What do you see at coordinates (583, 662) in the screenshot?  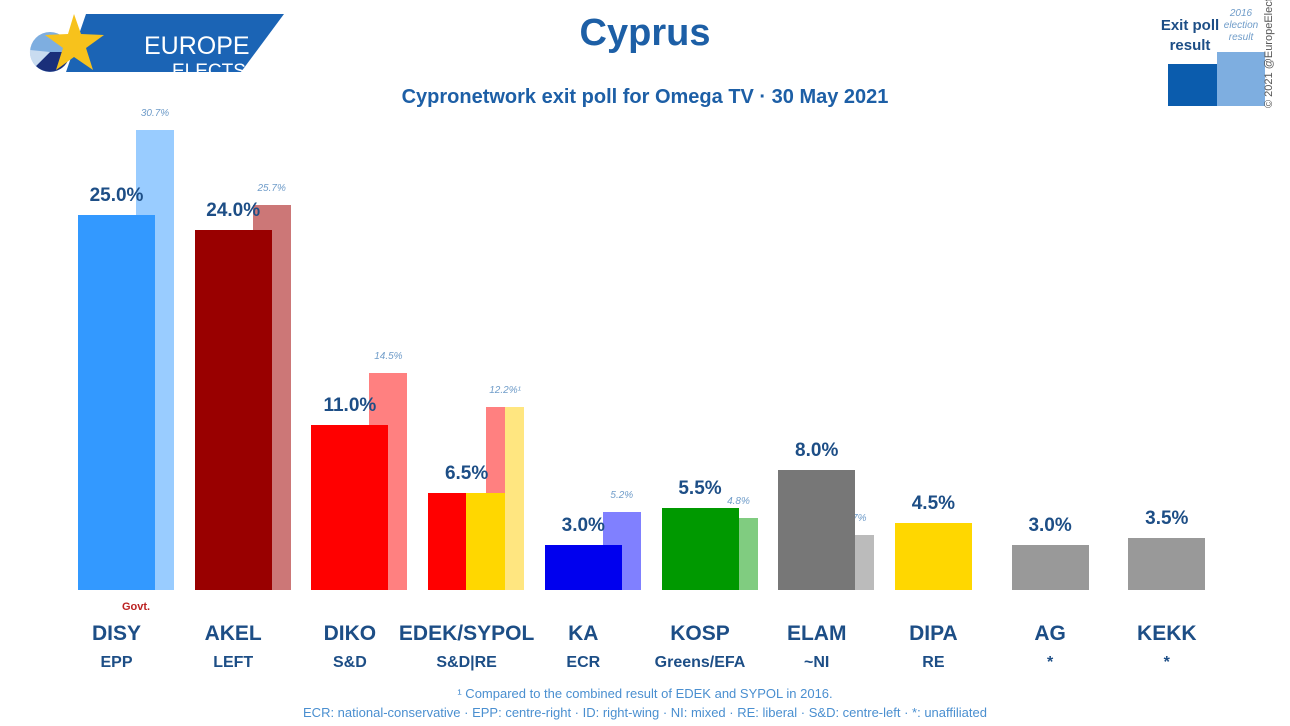 I see `party-group: ECR` at bounding box center [583, 662].